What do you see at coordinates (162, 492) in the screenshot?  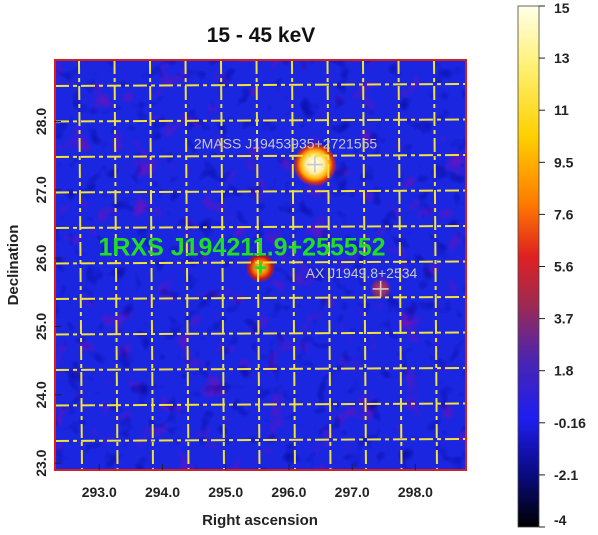 I see `x-tick-label: 294.0` at bounding box center [162, 492].